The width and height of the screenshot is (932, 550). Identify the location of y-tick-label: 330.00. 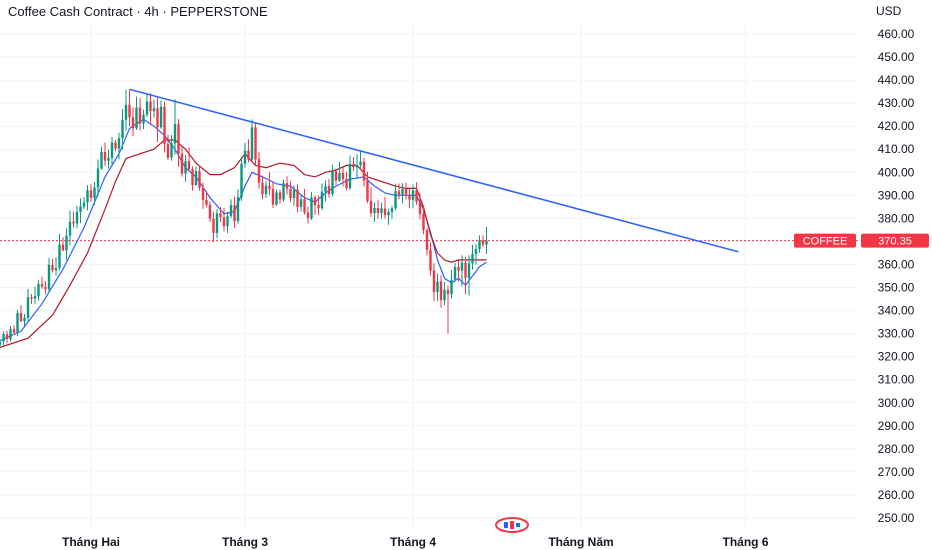
(896, 334).